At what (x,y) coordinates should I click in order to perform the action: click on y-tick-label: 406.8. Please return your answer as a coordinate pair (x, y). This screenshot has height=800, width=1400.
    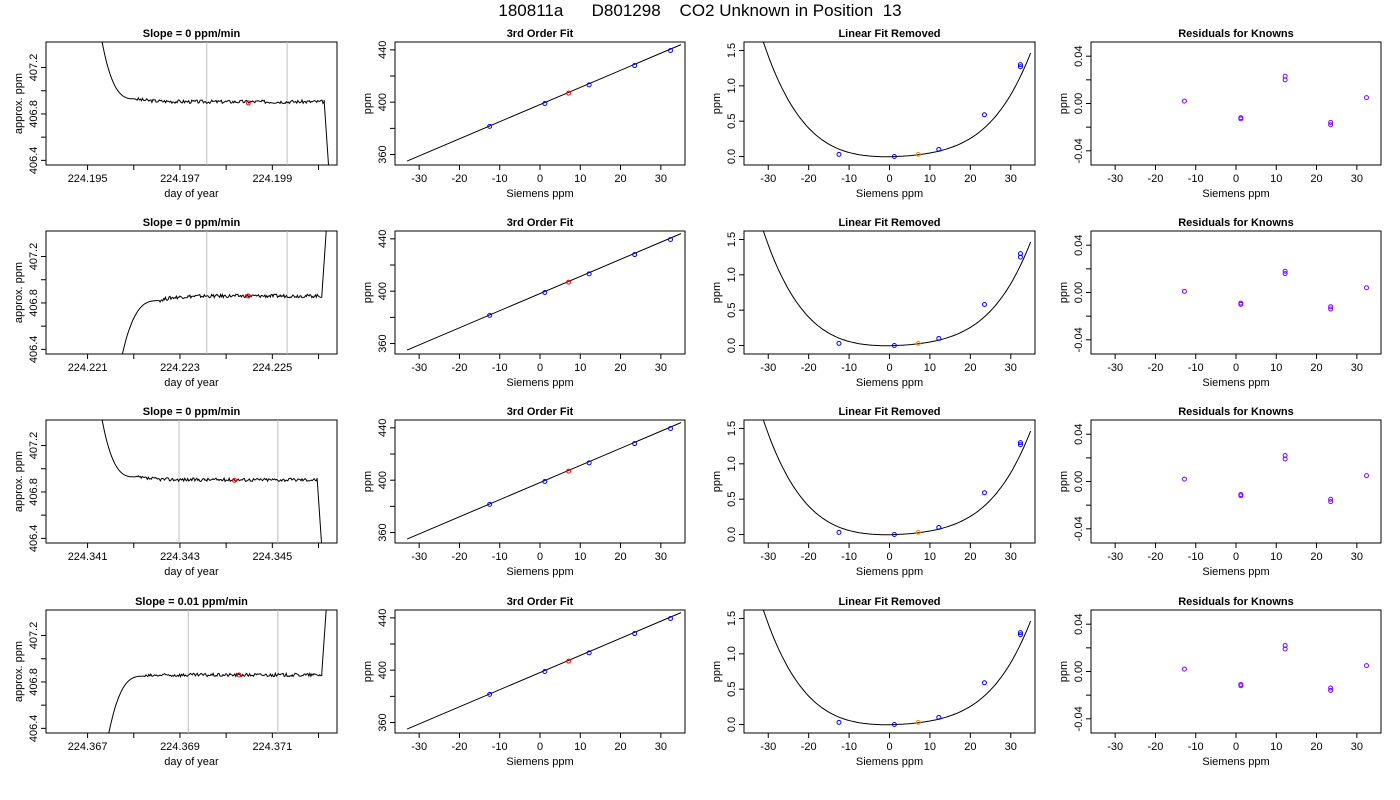
    Looking at the image, I should click on (34, 114).